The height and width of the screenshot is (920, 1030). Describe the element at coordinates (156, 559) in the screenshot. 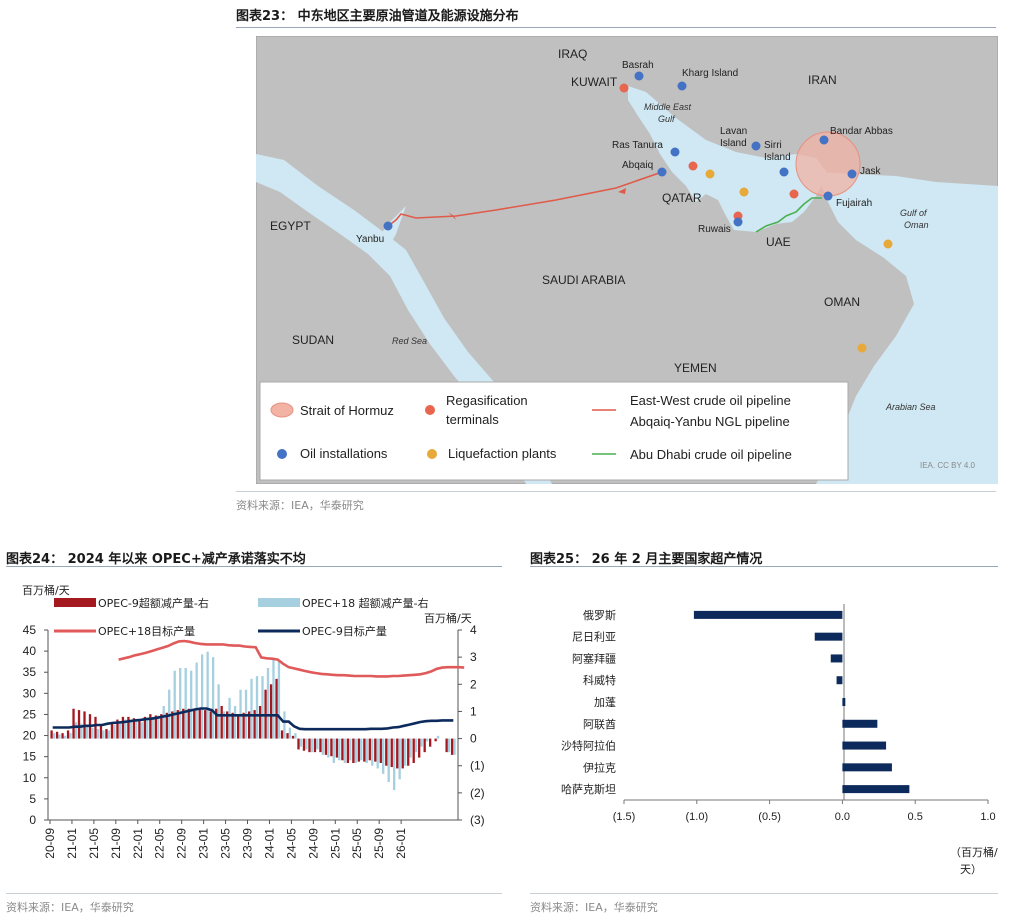

I see `fig24-title: 图表24： 2024 年以来 OPEC+减产承诺落实不均` at that location.